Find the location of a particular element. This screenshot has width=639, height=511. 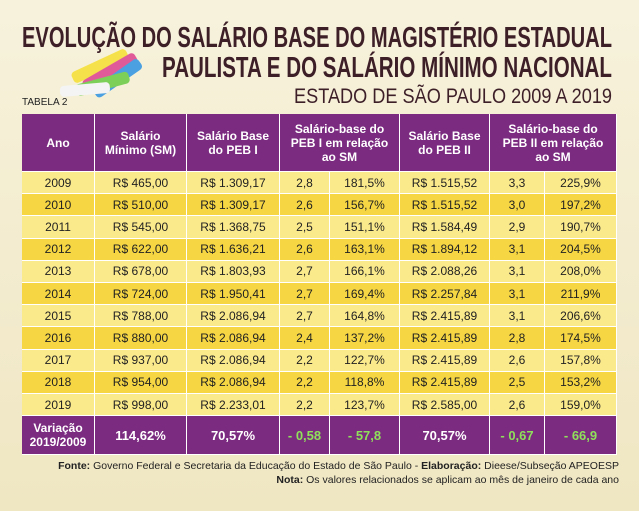

table-cell: R$ 1.803,93 is located at coordinates (233, 271).